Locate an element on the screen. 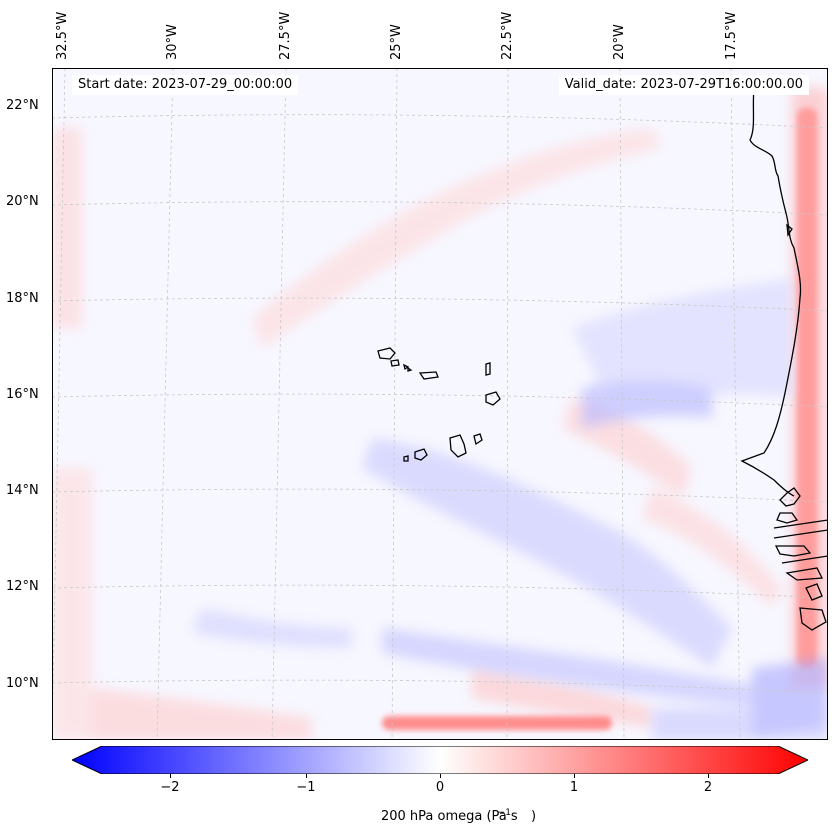  colorbar-label: 200 hPa omega (Pa s−1) is located at coordinates (458, 816).